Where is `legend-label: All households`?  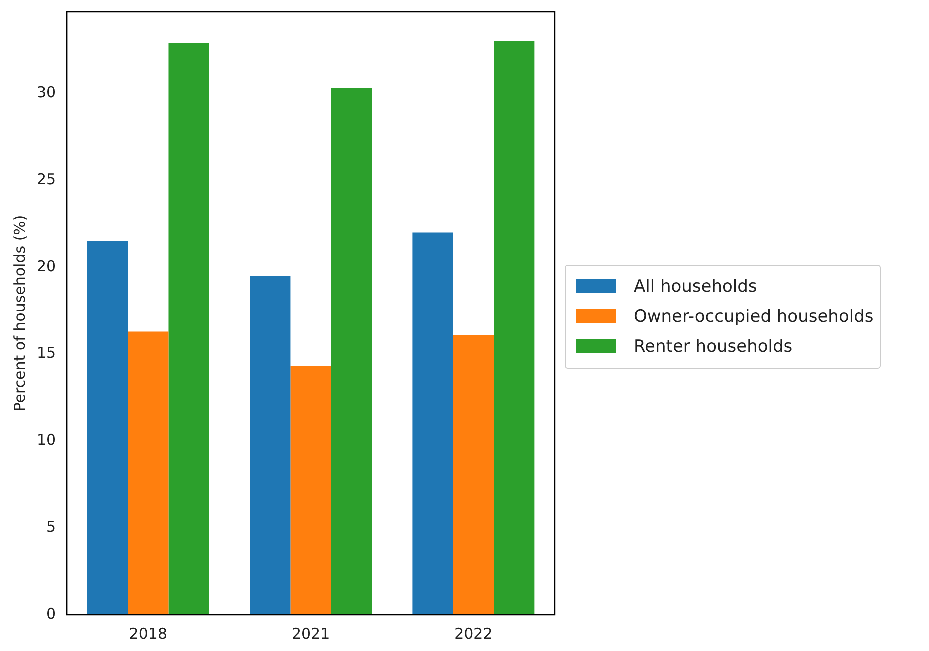
legend-label: All households is located at coordinates (696, 287).